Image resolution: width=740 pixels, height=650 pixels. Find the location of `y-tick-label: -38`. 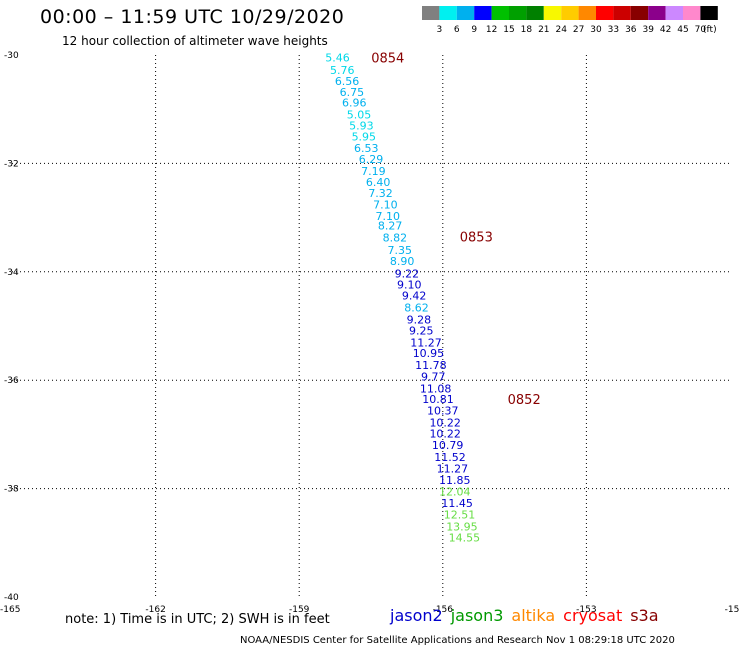

y-tick-label: -38 is located at coordinates (11, 490).